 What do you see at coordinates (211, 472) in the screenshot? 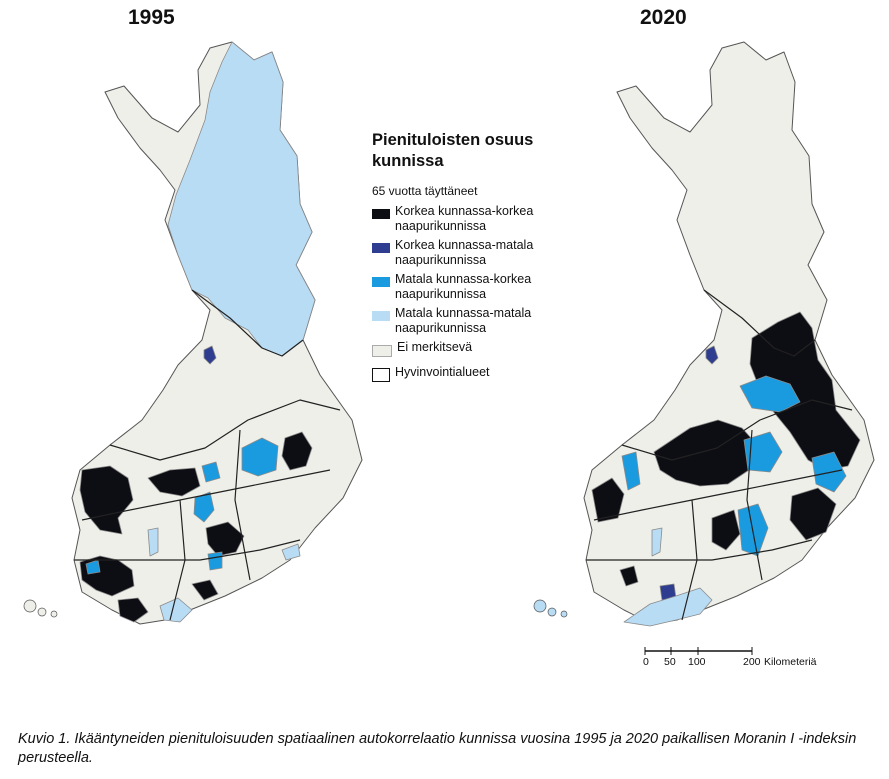
I see `region-blue-north-central` at bounding box center [211, 472].